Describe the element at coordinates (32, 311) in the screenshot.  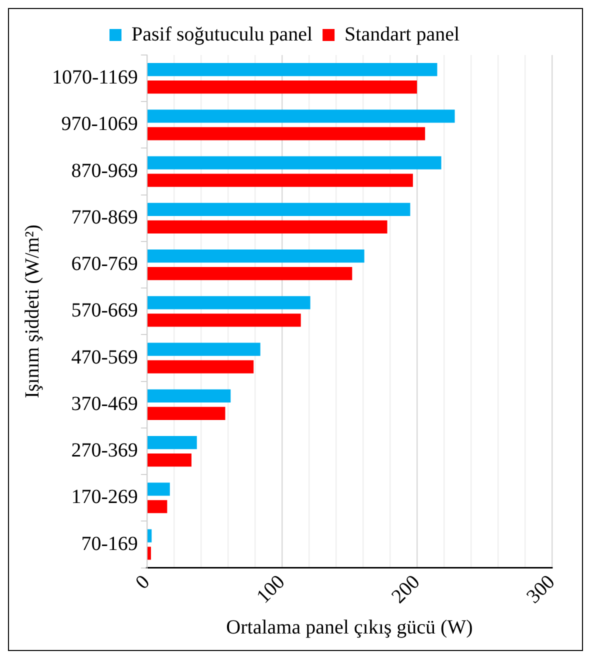
I see `y-axis-title: Işınım şiddeti (W/m²)` at that location.